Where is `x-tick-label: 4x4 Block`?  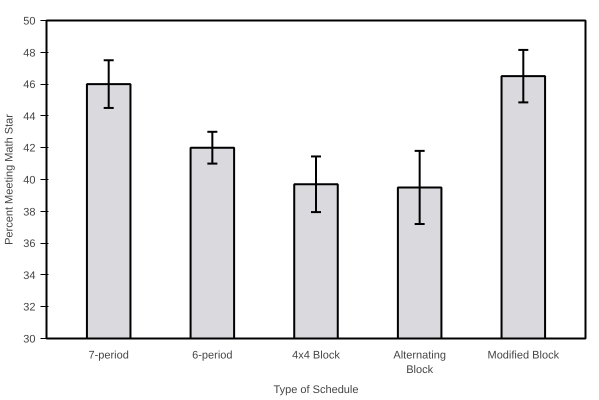
x-tick-label: 4x4 Block is located at coordinates (316, 356).